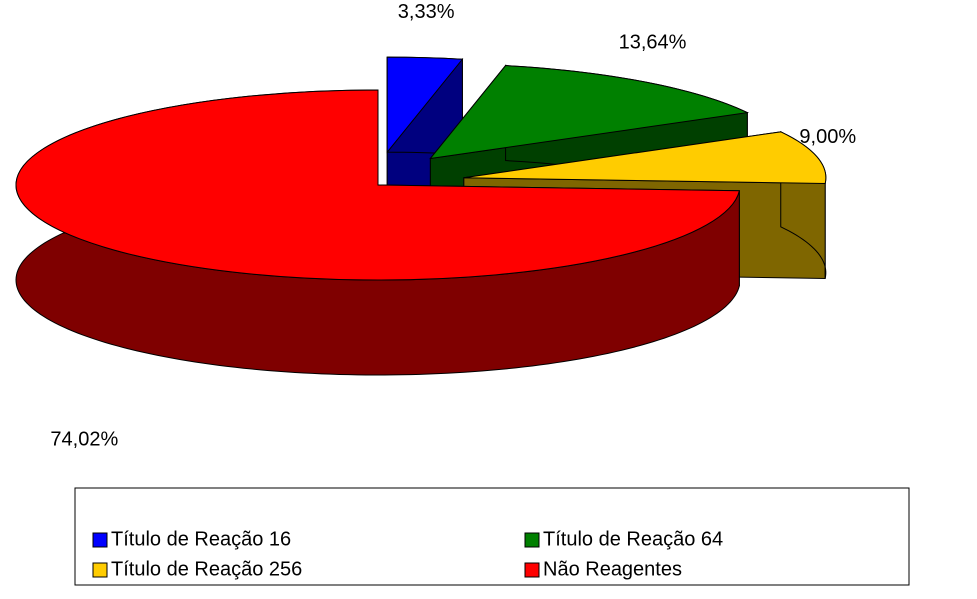  What do you see at coordinates (201, 539) in the screenshot?
I see `legend-label: Título de Reação 16` at bounding box center [201, 539].